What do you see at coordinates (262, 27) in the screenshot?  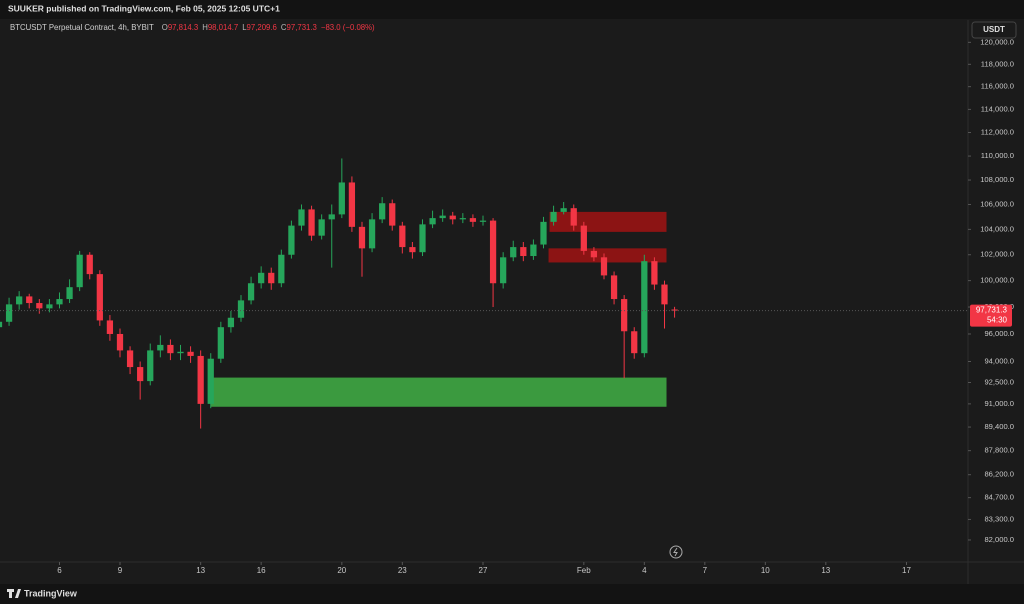 I see `ohlc-value: 97,209.6` at bounding box center [262, 27].